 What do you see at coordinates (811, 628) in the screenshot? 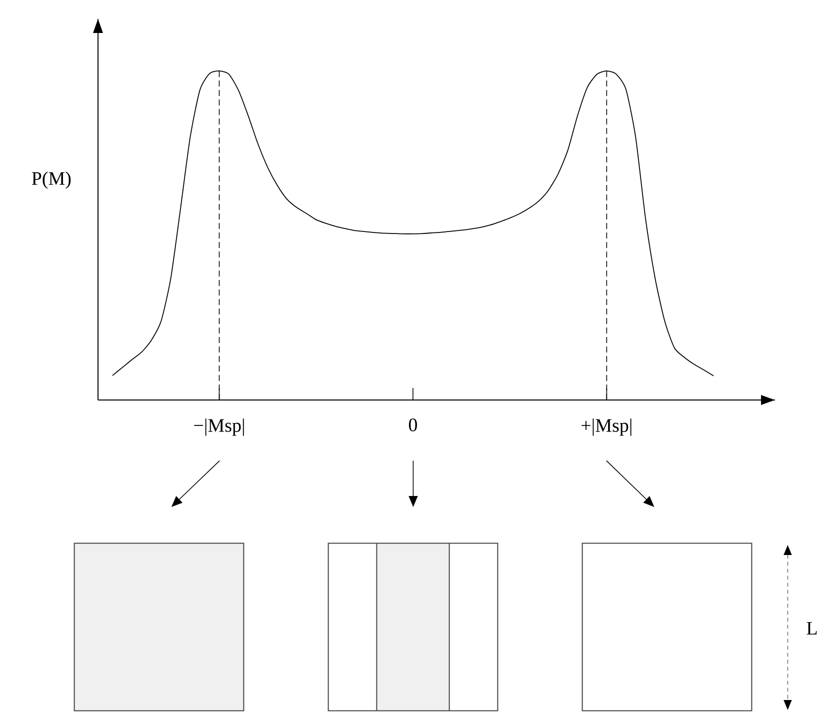
I see `text: L` at bounding box center [811, 628].